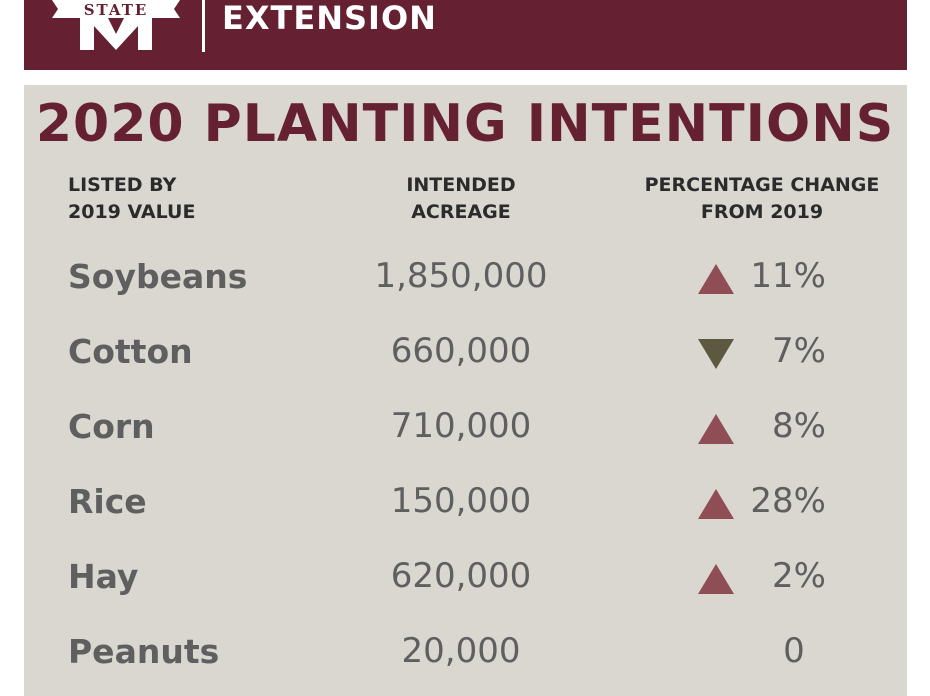  What do you see at coordinates (461, 426) in the screenshot?
I see `intended-acreage: 710,000` at bounding box center [461, 426].